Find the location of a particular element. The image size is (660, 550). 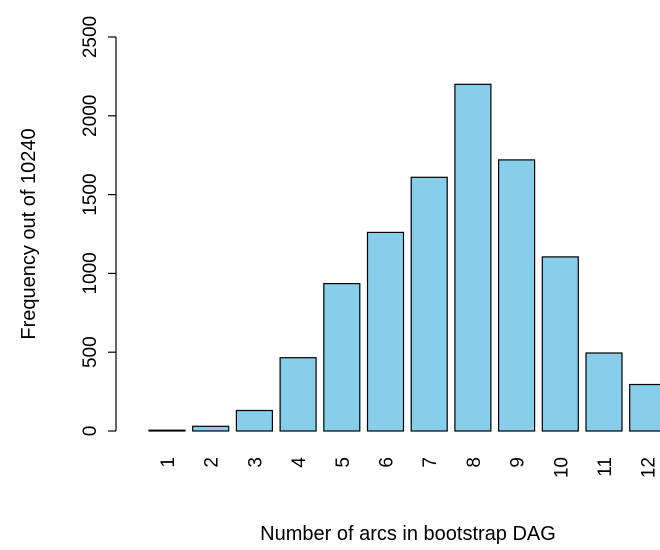

x-tick-label-10: 10 is located at coordinates (561, 467).